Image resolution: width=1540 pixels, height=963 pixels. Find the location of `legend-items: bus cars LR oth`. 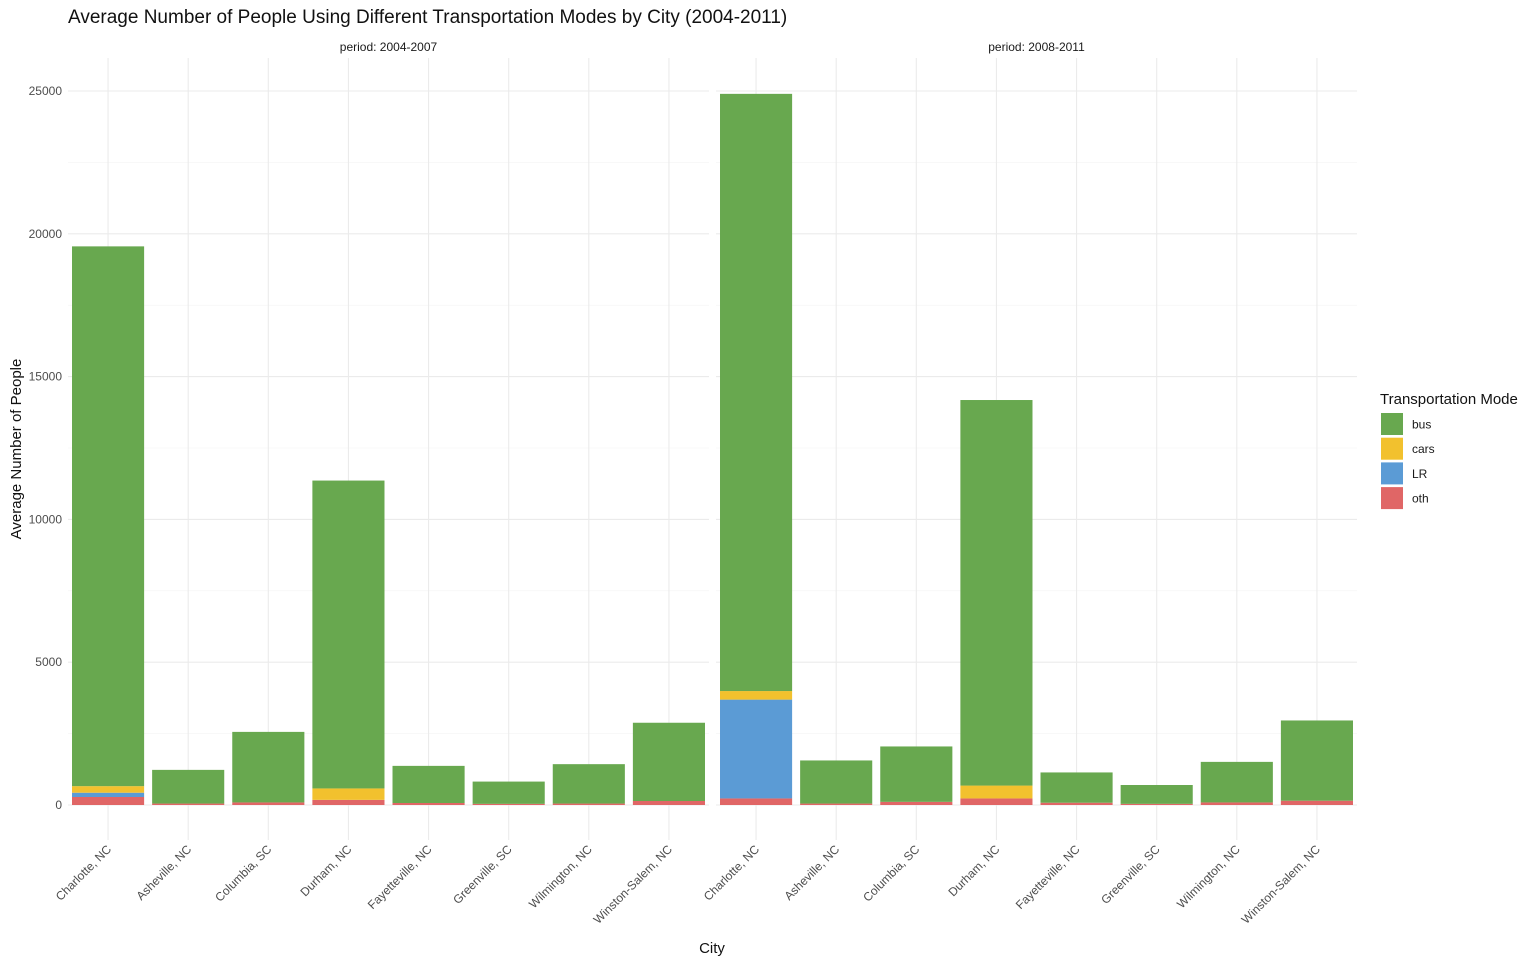

legend-items: bus cars LR oth is located at coordinates (1408, 461).